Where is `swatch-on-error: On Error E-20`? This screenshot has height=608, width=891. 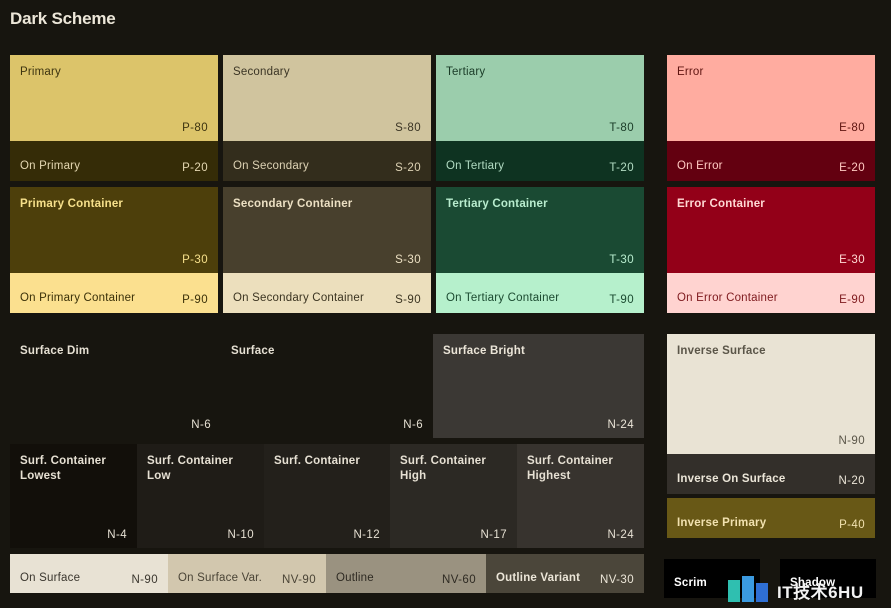 swatch-on-error: On Error E-20 is located at coordinates (771, 161).